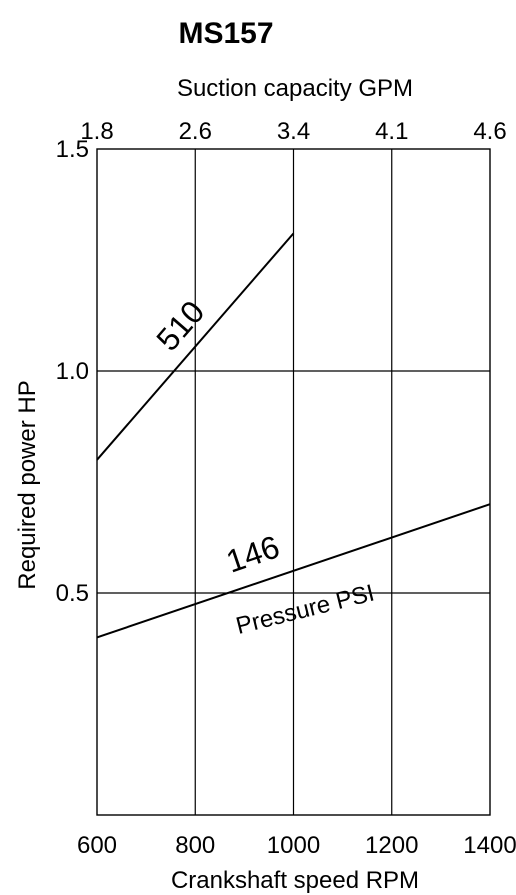  Describe the element at coordinates (295, 88) in the screenshot. I see `x2-axis-label: Suction capacity GPM` at that location.